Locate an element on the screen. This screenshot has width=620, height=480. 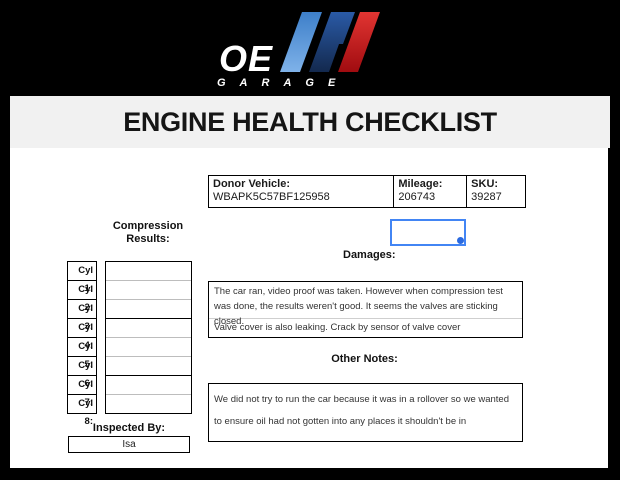
sku-label: SKU: is located at coordinates (485, 184).